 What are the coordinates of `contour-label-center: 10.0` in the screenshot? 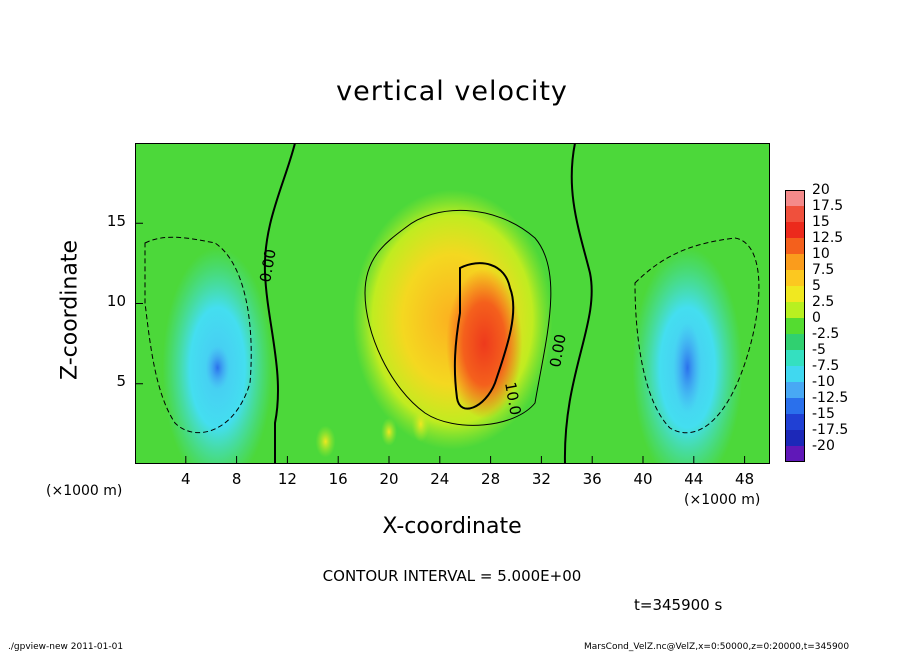 It's located at (513, 399).